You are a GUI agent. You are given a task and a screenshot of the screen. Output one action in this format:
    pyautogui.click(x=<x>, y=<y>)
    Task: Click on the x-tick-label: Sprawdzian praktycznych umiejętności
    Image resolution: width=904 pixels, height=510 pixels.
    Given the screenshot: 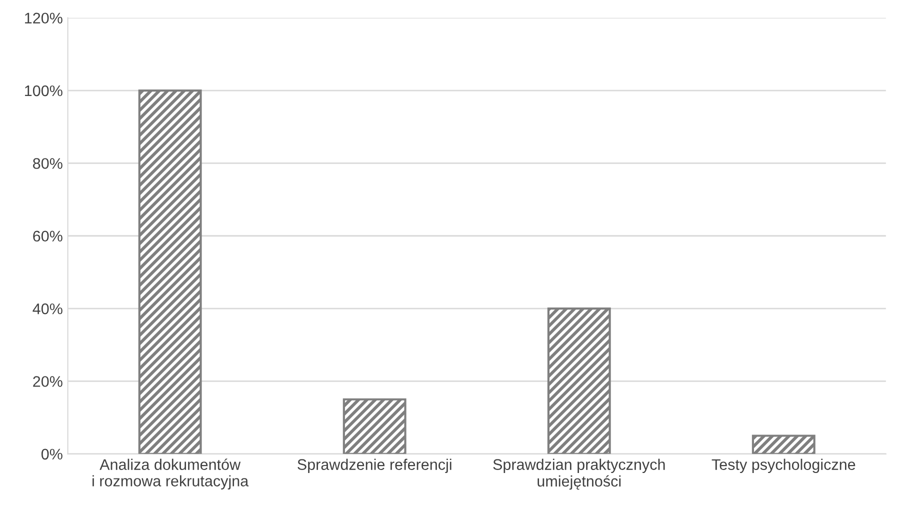 What is the action you would take?
    pyautogui.click(x=579, y=474)
    